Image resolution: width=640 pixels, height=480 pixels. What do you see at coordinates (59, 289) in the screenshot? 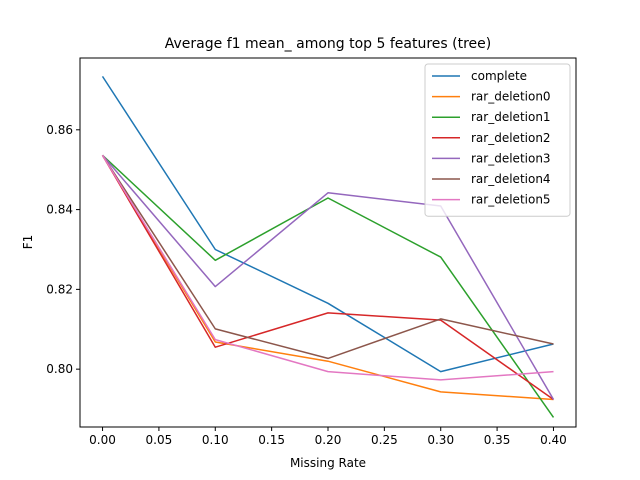
I see `y-tick-label: 0.82` at bounding box center [59, 289].